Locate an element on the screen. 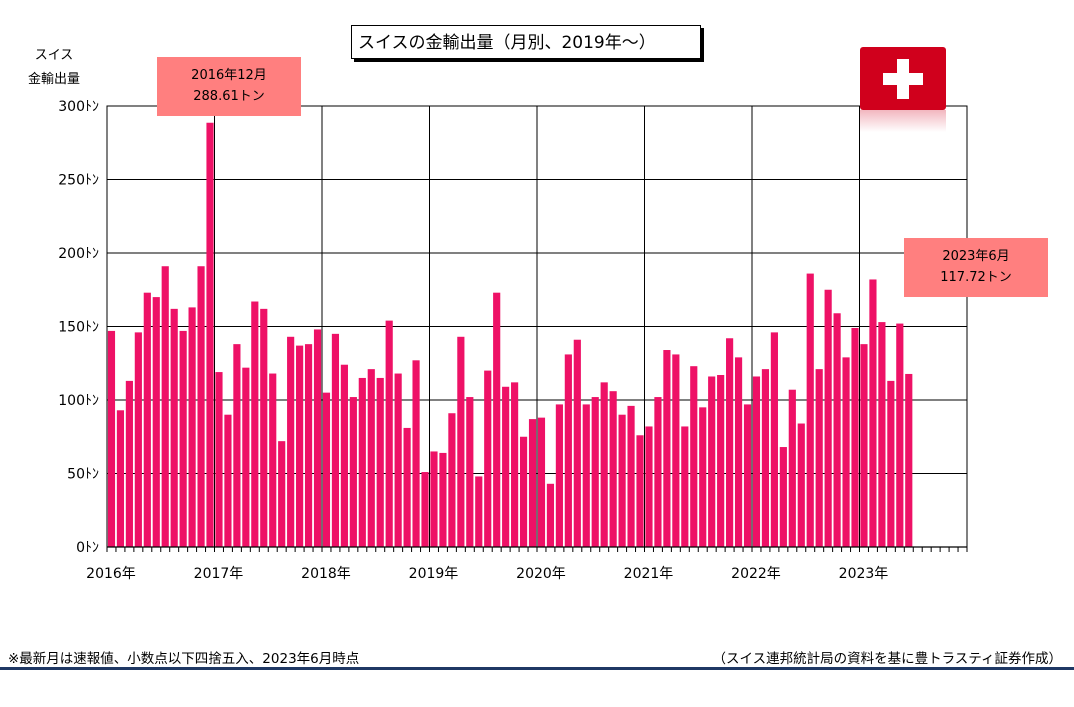  y-tick-label: 300ﾄﾝ is located at coordinates (78, 107).